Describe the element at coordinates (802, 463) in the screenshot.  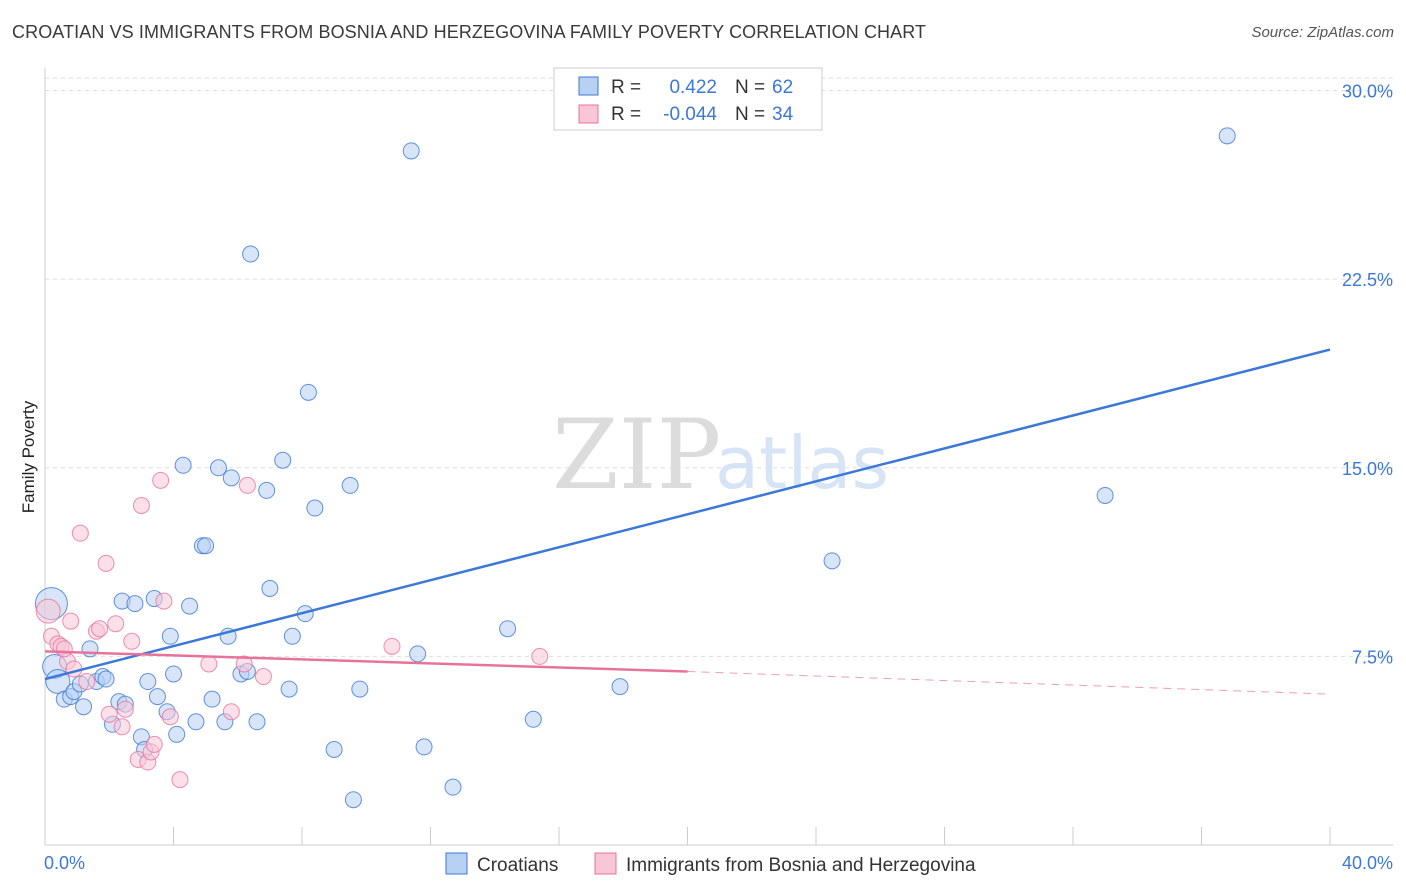
I see `watermark-atlas: atlas` at that location.